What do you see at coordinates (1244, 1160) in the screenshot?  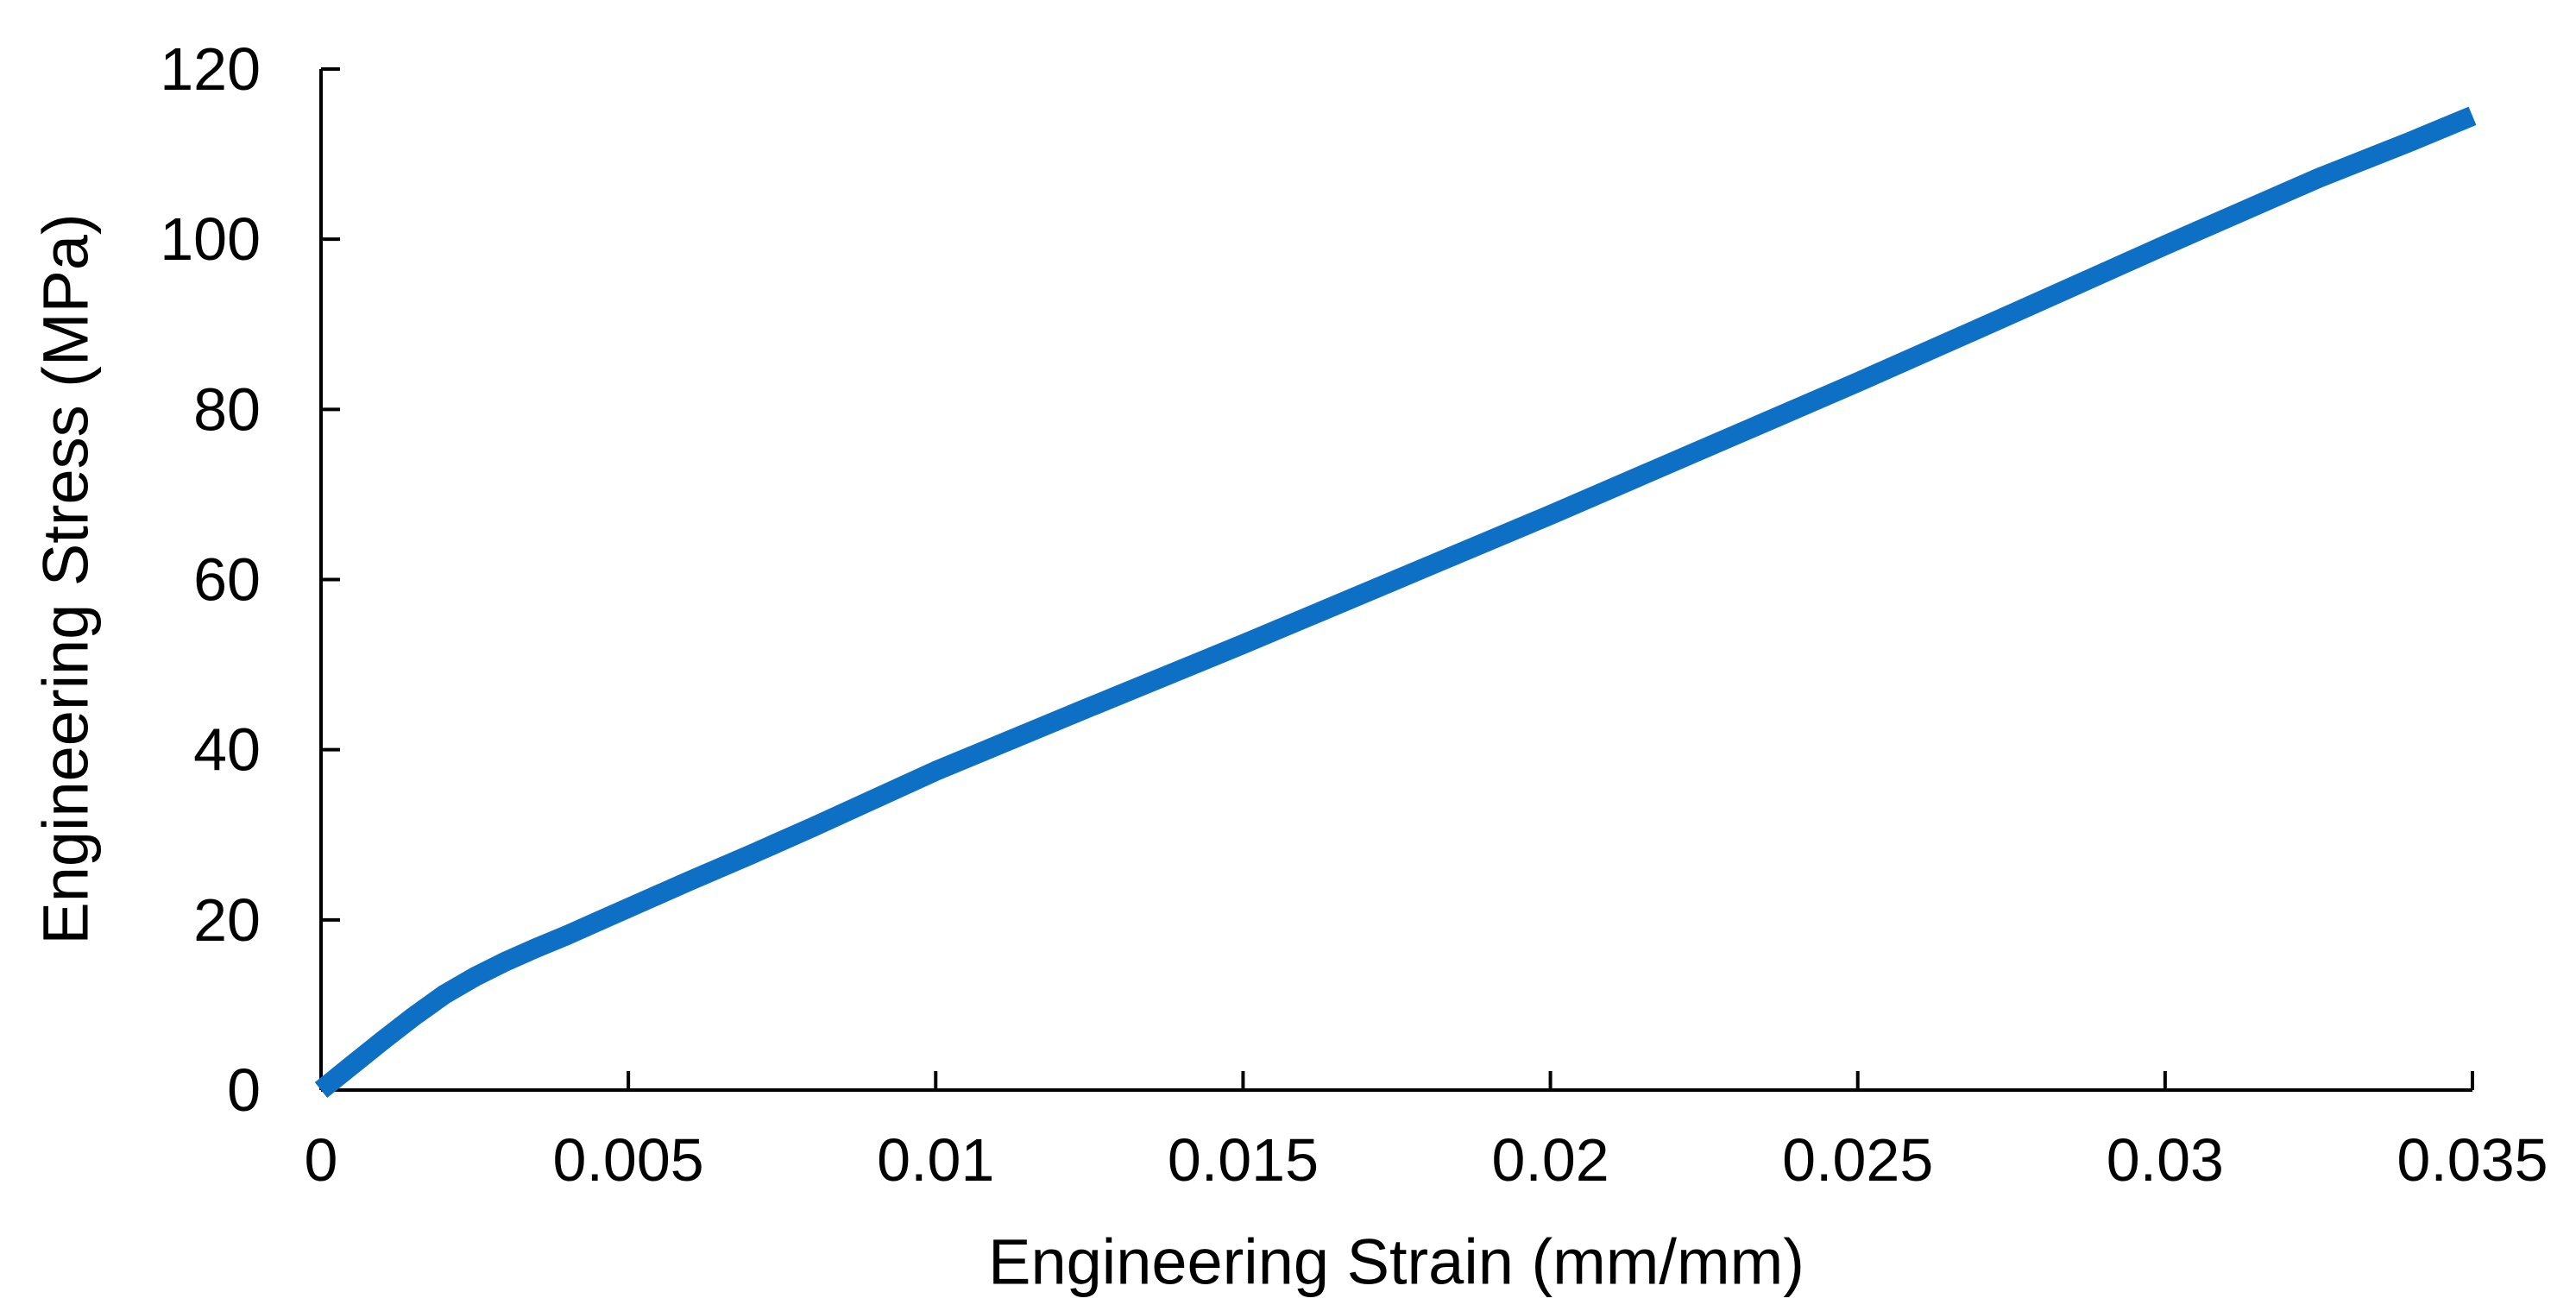 I see `x-tick-label: 0.015` at bounding box center [1244, 1160].